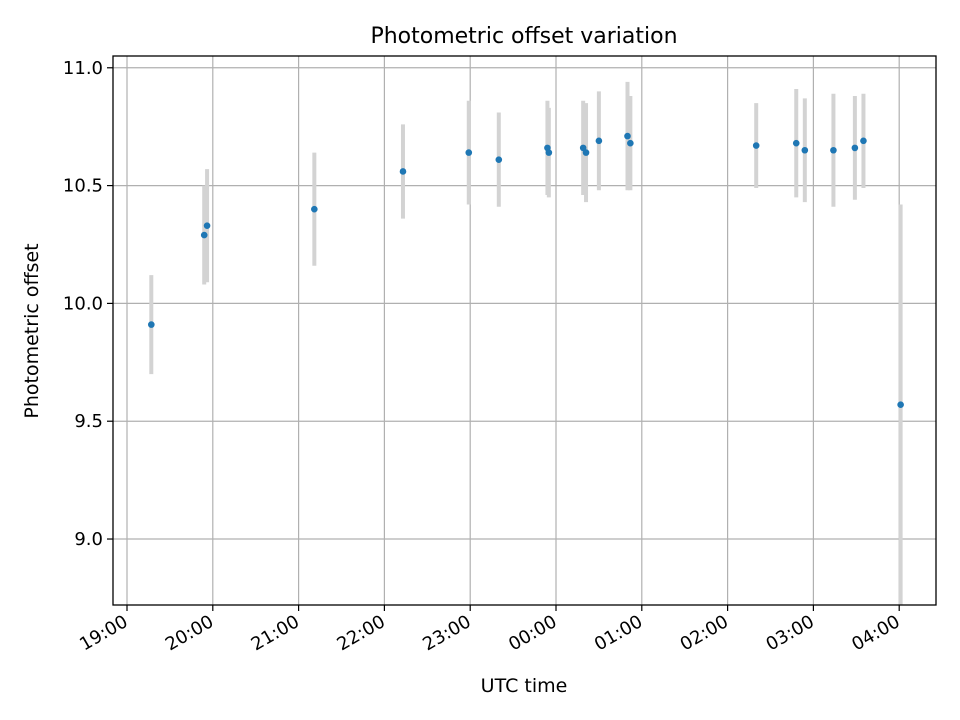 Image resolution: width=960 pixels, height=720 pixels. I want to click on y-tick-label: 11.0, so click(83, 68).